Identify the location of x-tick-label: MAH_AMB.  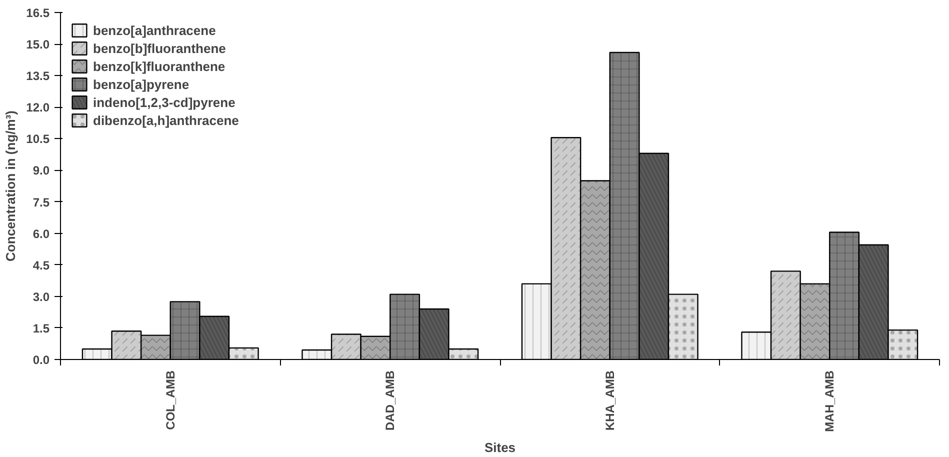
(829, 401).